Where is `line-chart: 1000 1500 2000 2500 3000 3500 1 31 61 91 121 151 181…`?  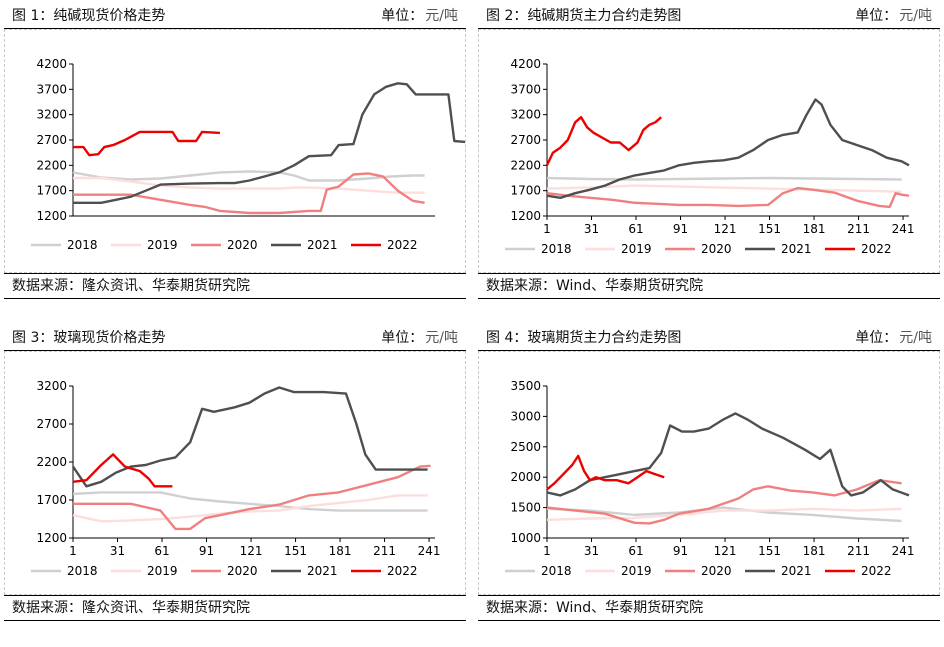
line-chart: 1000 1500 2000 2500 3000 3500 1 31 61 91 121 151 181… is located at coordinates (710, 478).